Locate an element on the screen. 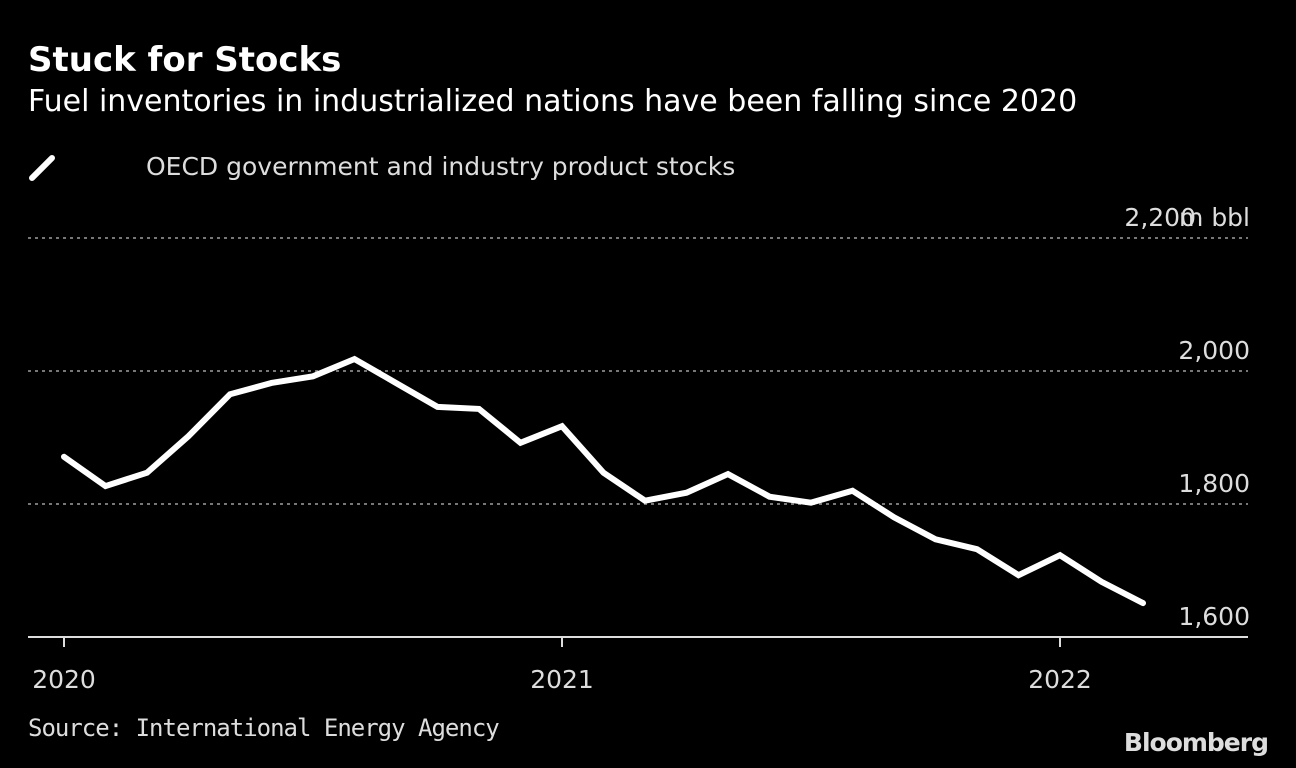  source-note: Source: International Energy Agency is located at coordinates (264, 728).